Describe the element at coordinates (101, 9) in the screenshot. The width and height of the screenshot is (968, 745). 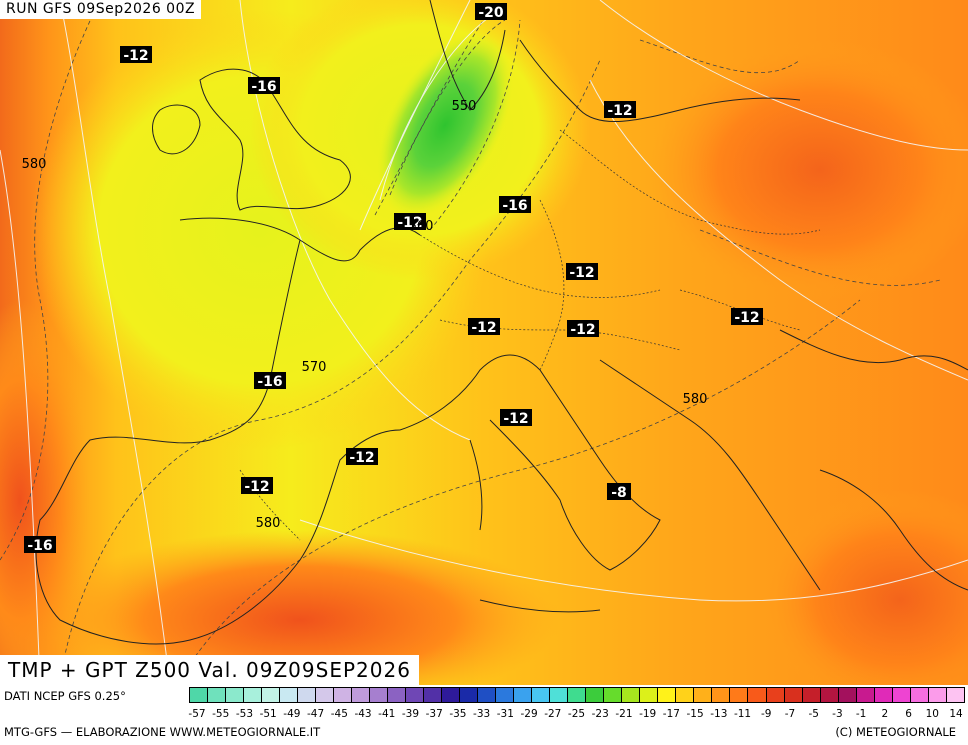
I see `run-title: RUN GFS 09Sep2026 00Z` at that location.